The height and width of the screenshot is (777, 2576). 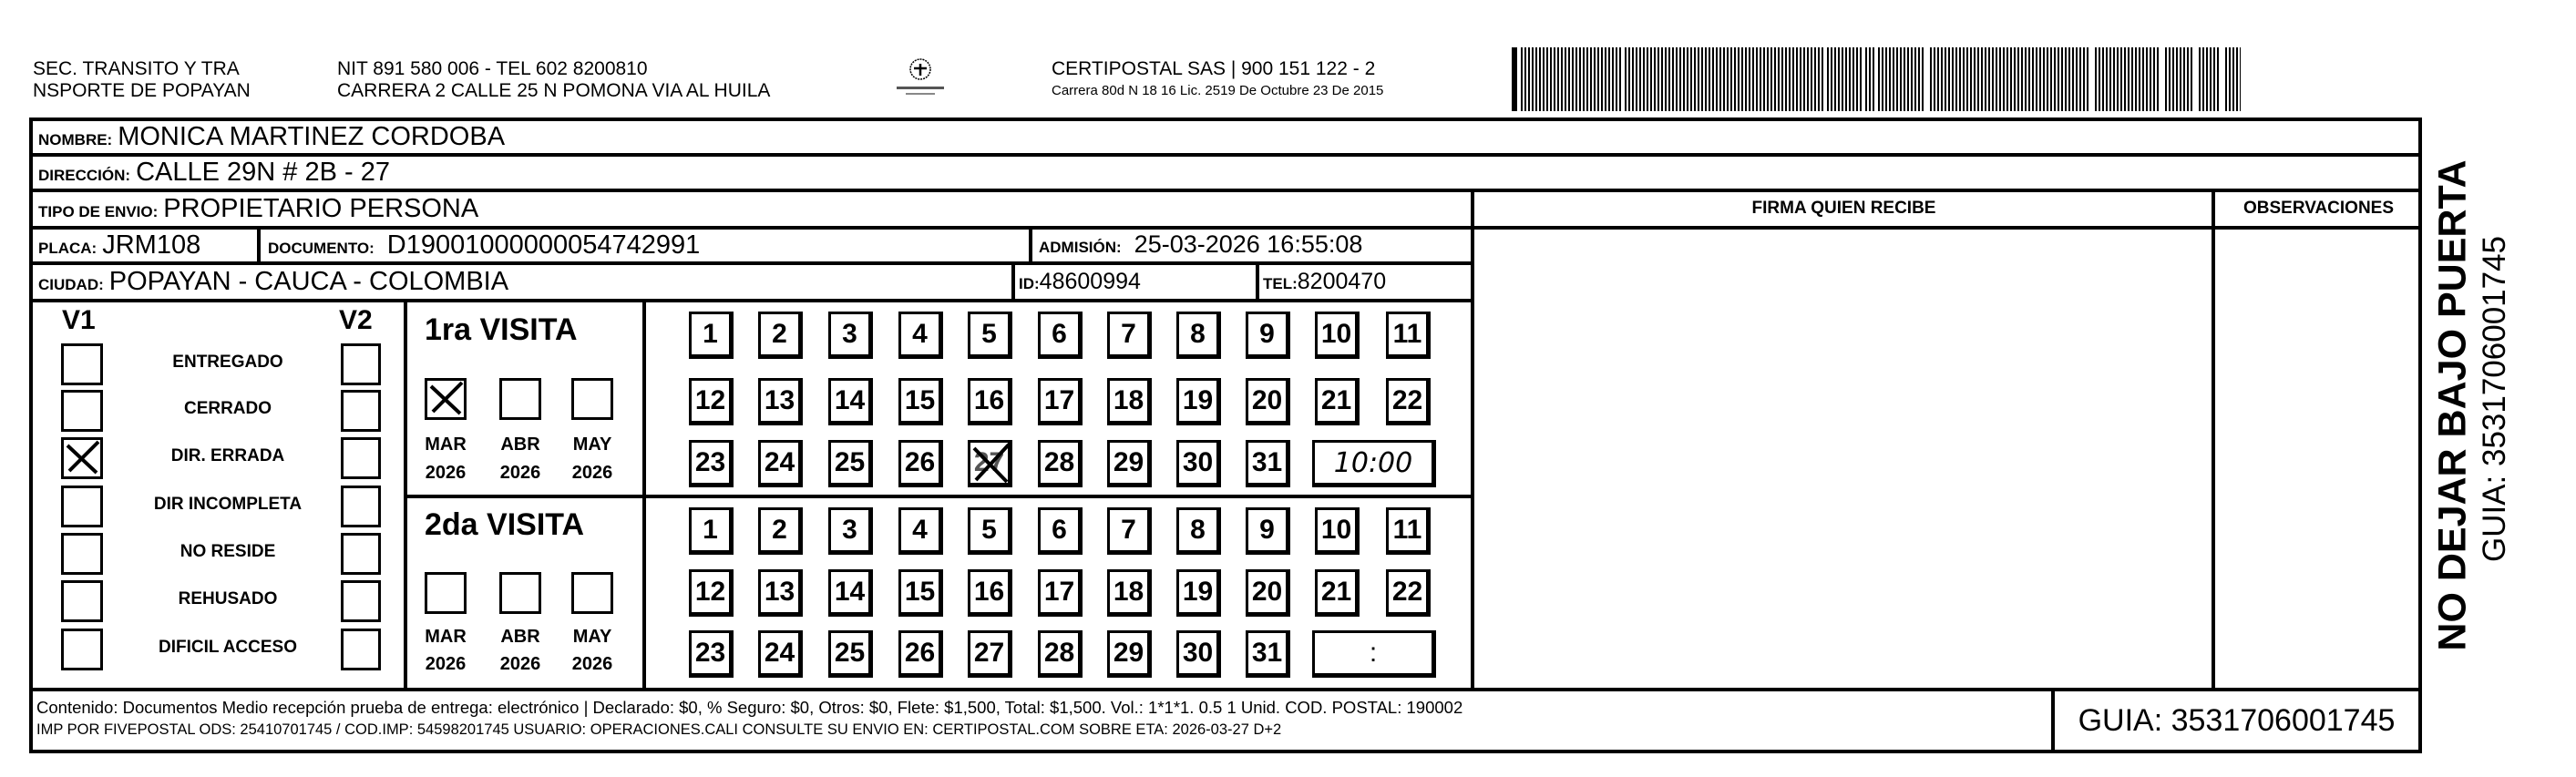 What do you see at coordinates (592, 637) in the screenshot?
I see `month-label: MAY` at bounding box center [592, 637].